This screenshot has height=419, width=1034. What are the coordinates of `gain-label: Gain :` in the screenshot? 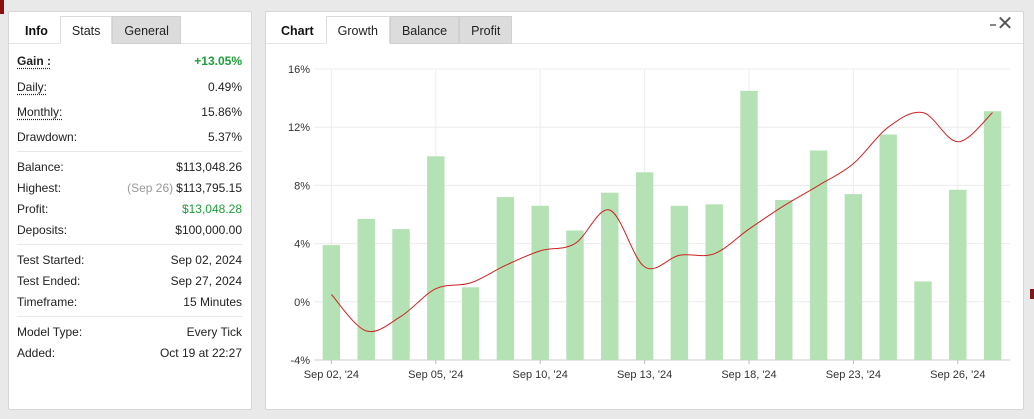 It's located at (34, 61).